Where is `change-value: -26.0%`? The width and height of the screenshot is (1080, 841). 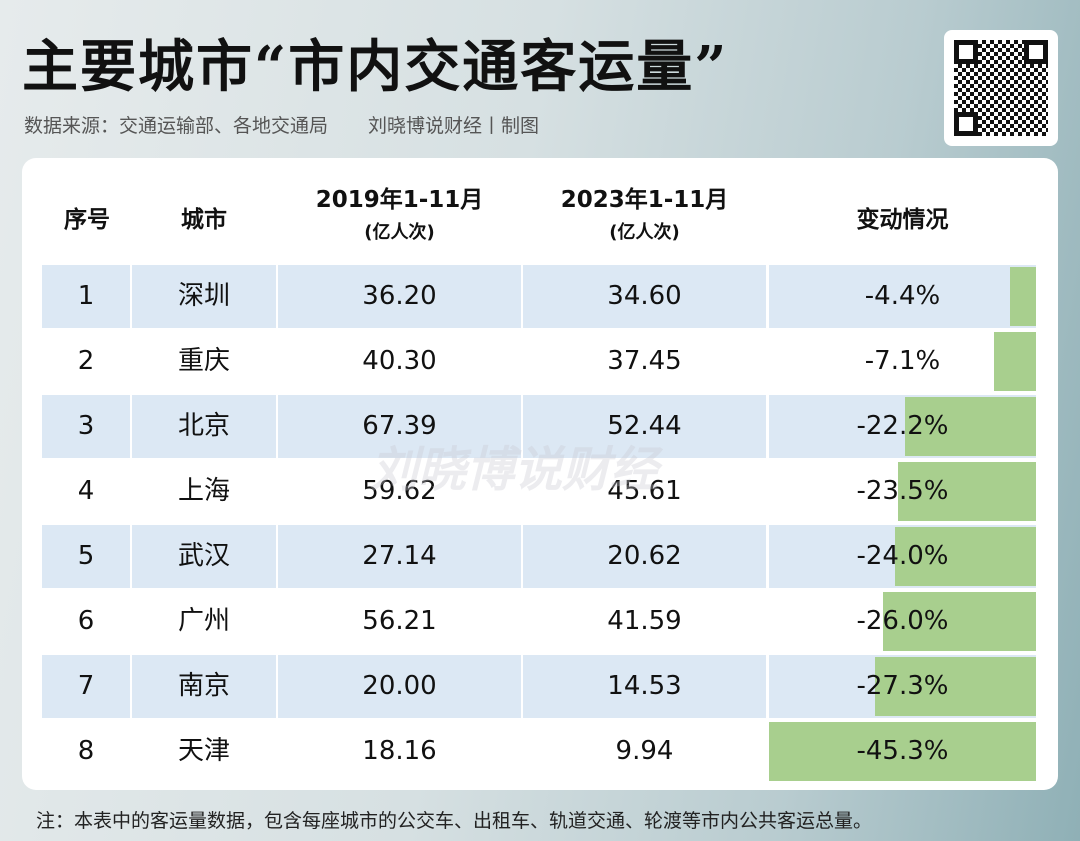
change-value: -26.0% is located at coordinates (902, 621).